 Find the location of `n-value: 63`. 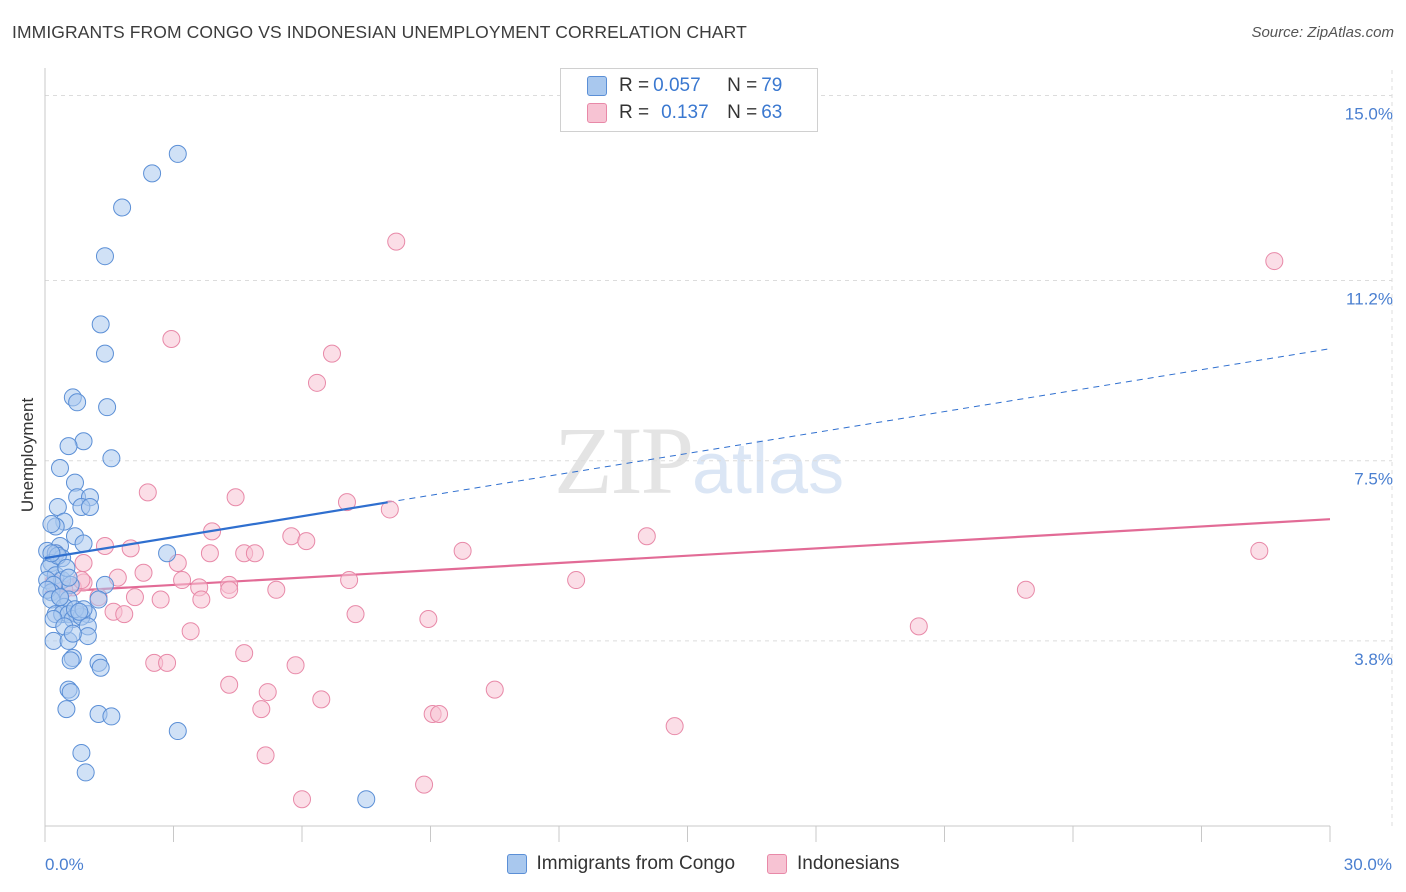

n-value: 63 is located at coordinates (772, 112).